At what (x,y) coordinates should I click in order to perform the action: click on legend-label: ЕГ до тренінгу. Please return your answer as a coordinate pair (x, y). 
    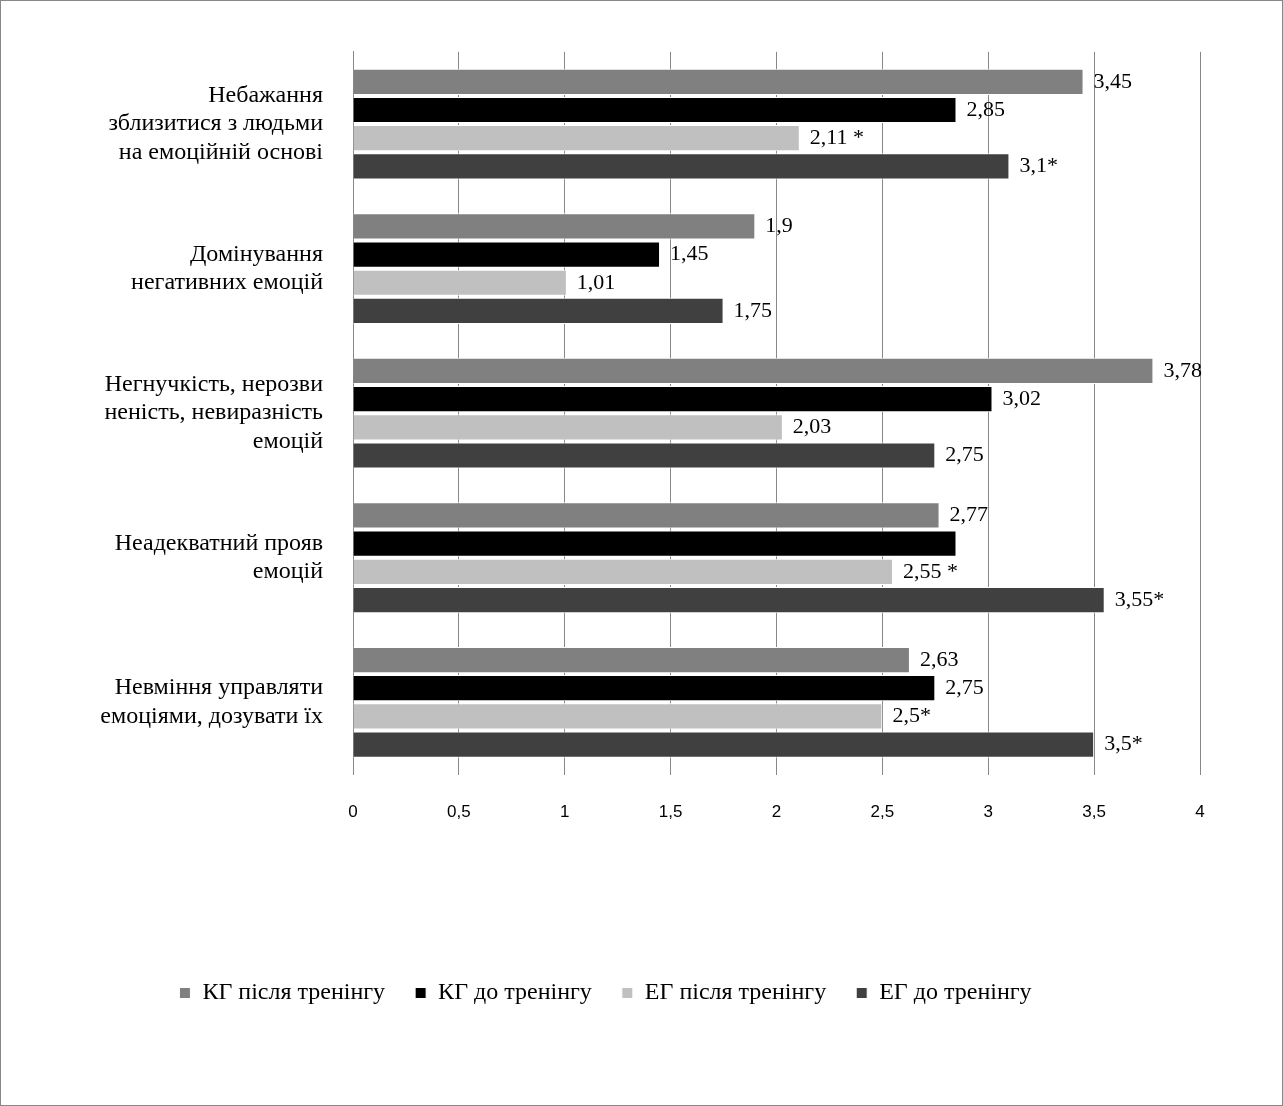
    Looking at the image, I should click on (955, 991).